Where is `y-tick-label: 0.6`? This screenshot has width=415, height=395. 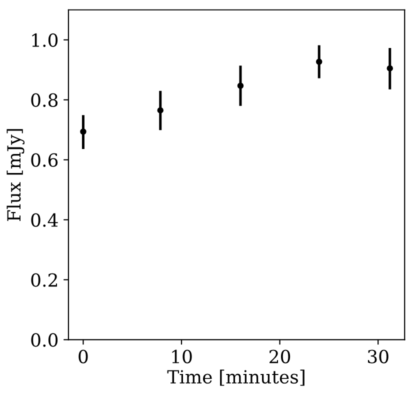 y-tick-label: 0.6 is located at coordinates (44, 160).